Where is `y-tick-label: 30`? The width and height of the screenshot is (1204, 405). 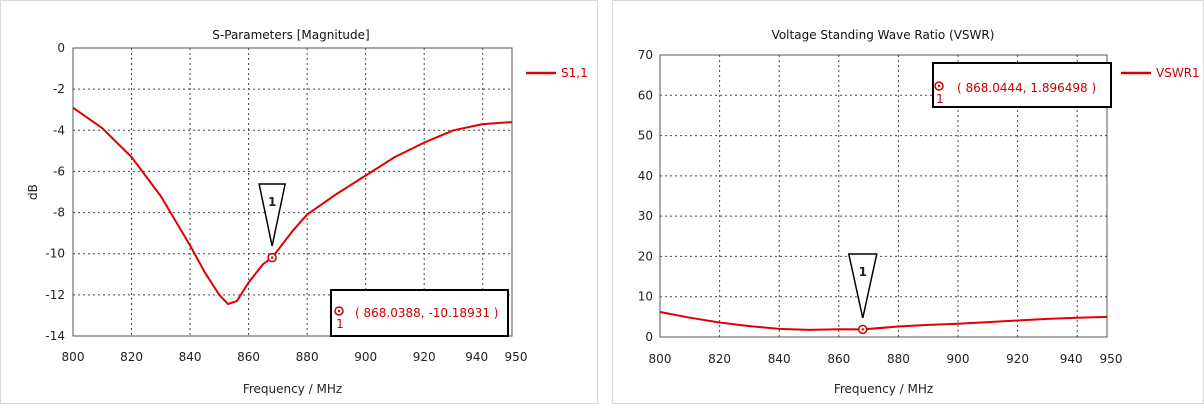
y-tick-label: 30 is located at coordinates (645, 216).